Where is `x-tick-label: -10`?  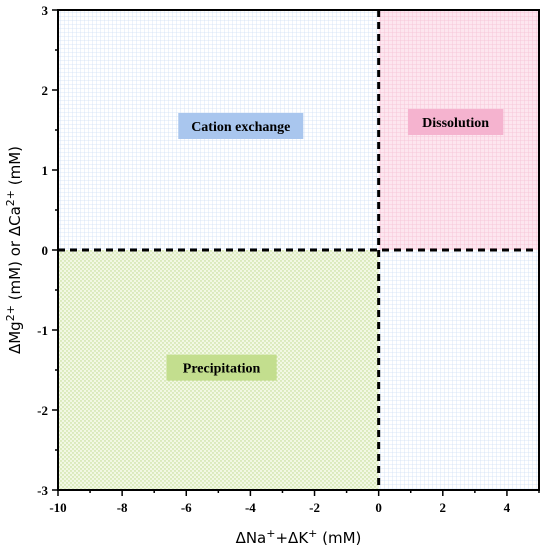 x-tick-label: -10 is located at coordinates (57, 507).